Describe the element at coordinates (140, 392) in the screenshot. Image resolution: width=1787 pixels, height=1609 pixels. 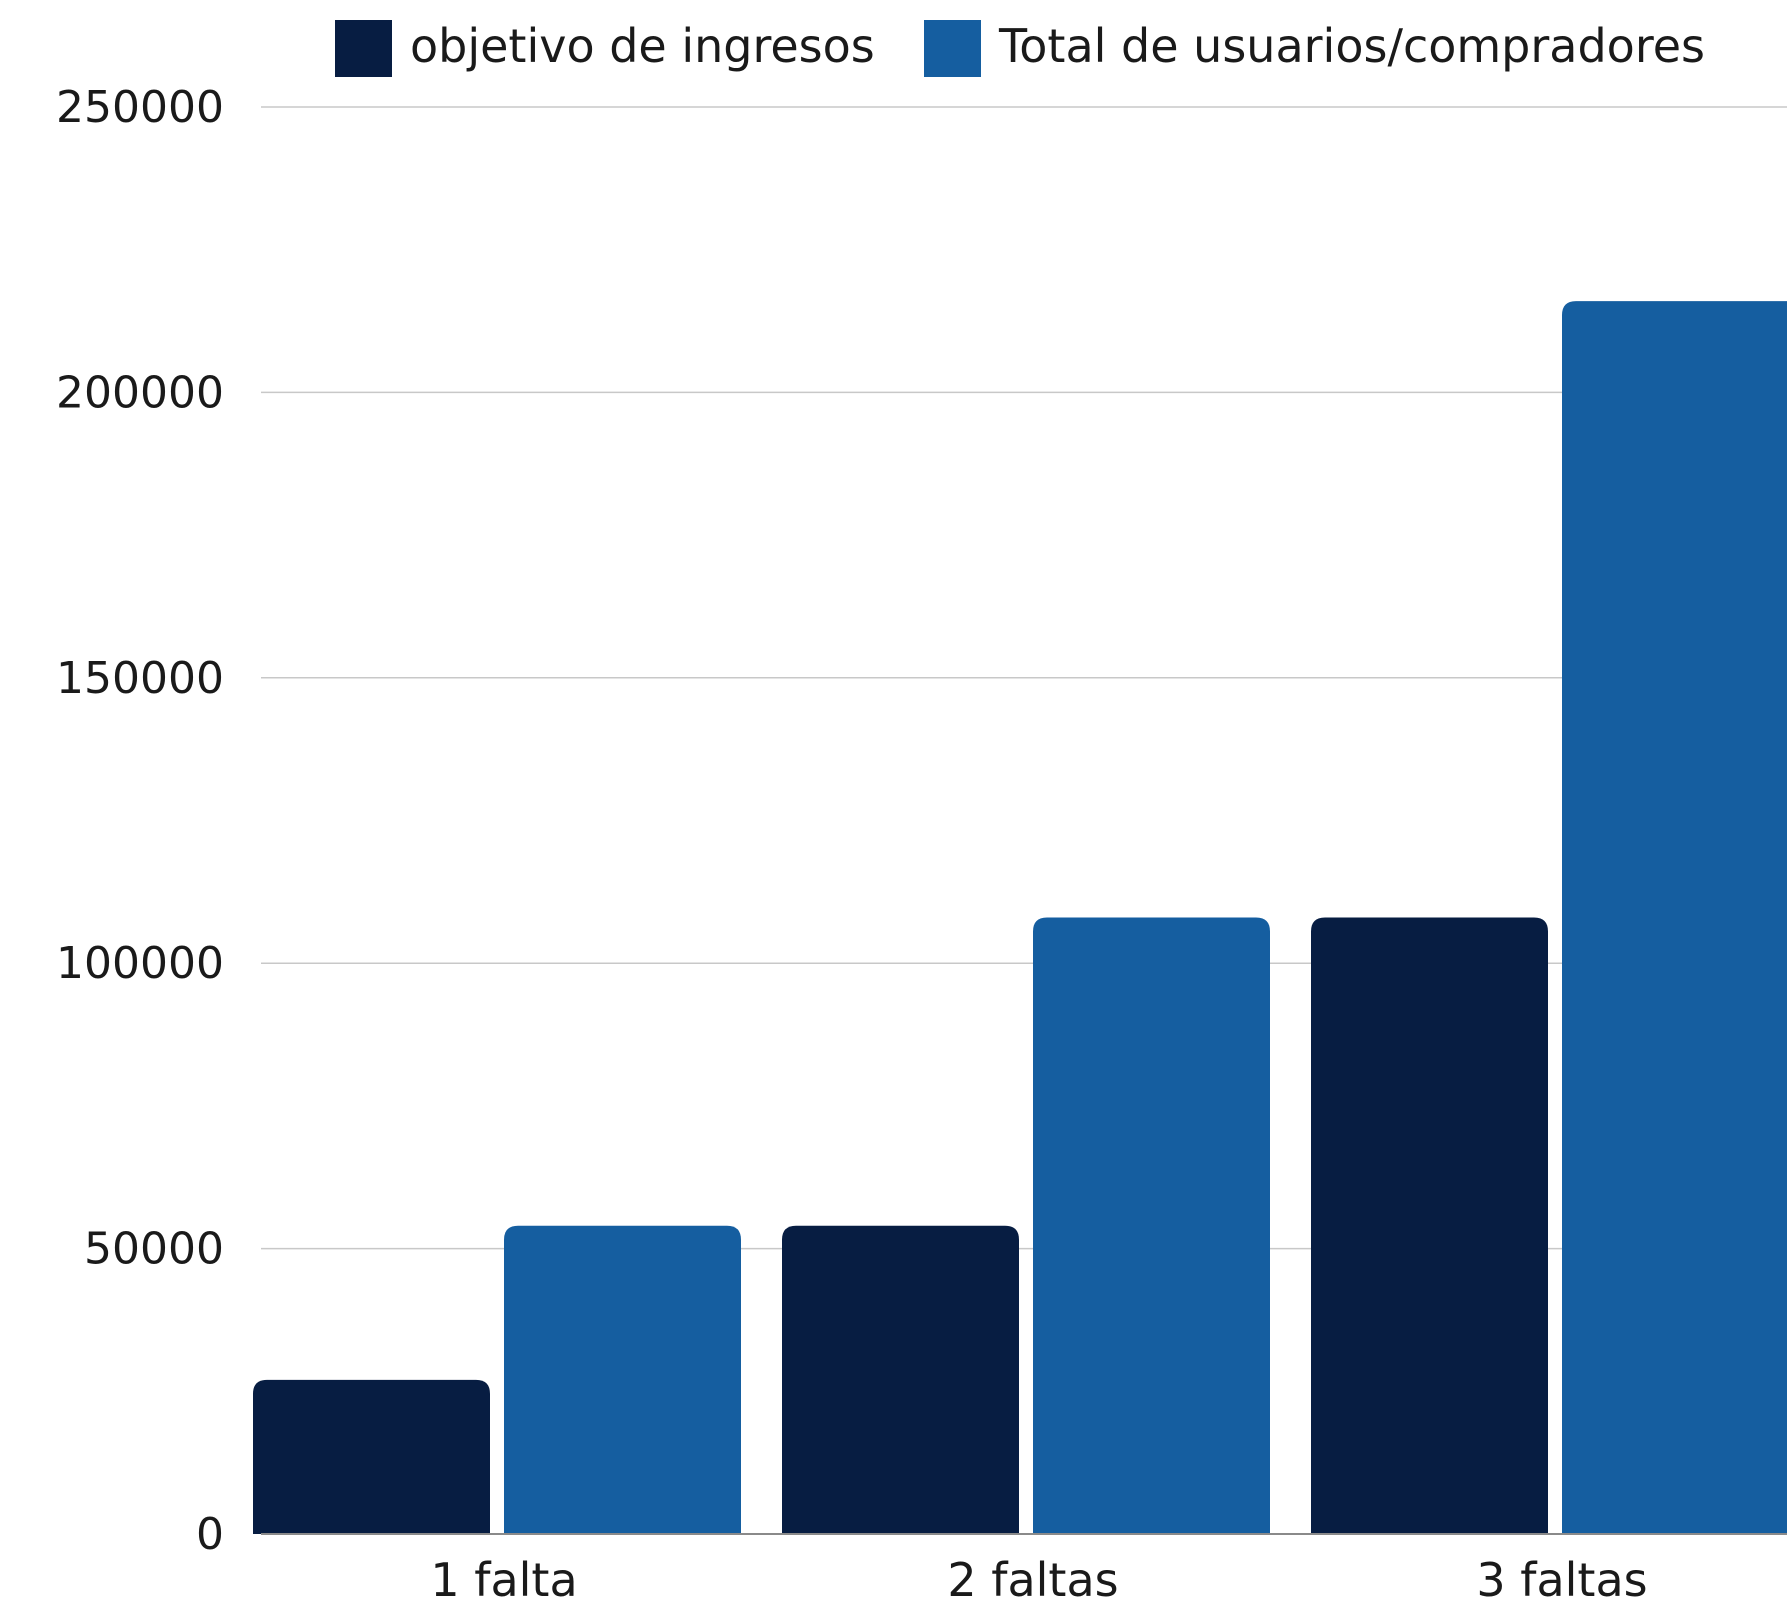
I see `y-tick-label: 200000` at that location.